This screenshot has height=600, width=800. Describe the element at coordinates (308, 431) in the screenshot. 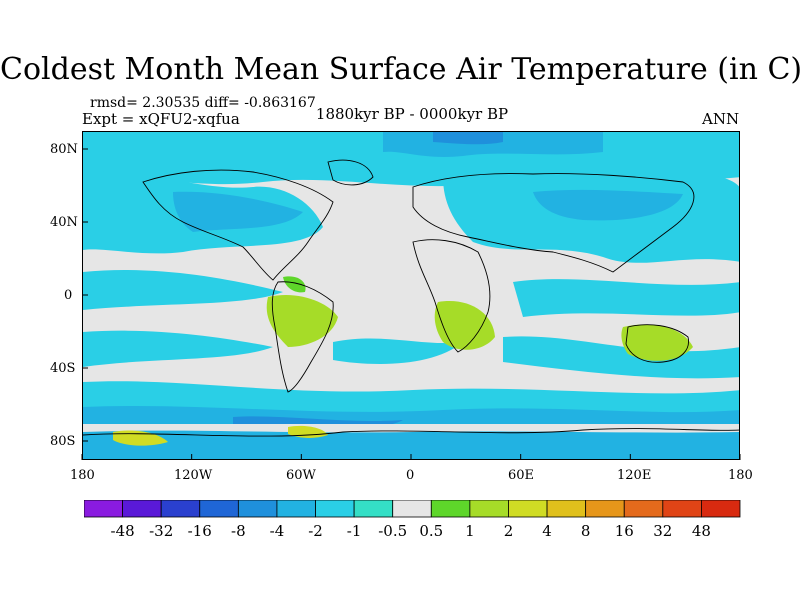

I see `weddell-warm` at that location.